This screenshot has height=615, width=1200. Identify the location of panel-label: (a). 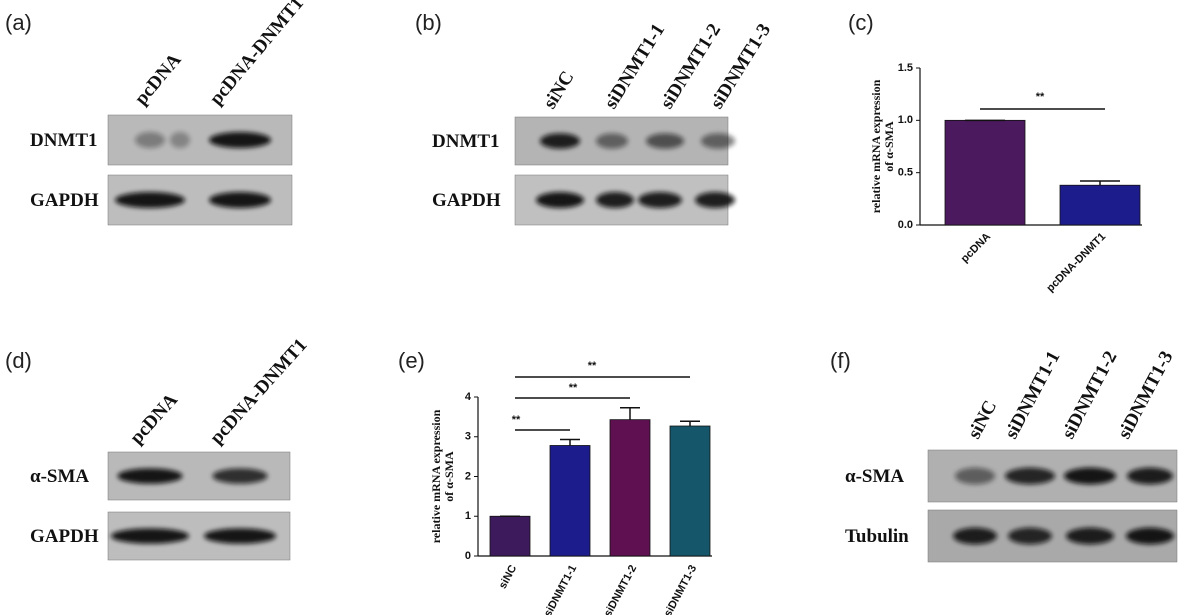
(18, 22).